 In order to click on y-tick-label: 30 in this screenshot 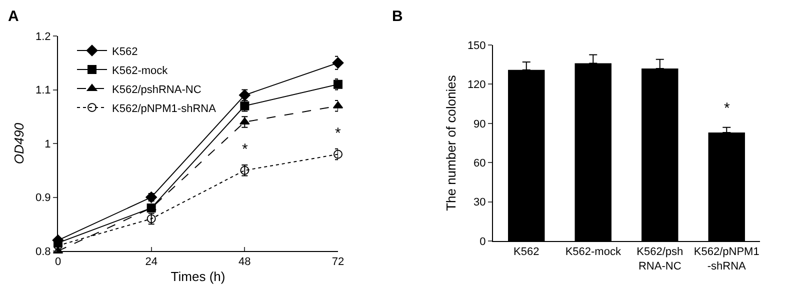, I will do `click(480, 202)`.